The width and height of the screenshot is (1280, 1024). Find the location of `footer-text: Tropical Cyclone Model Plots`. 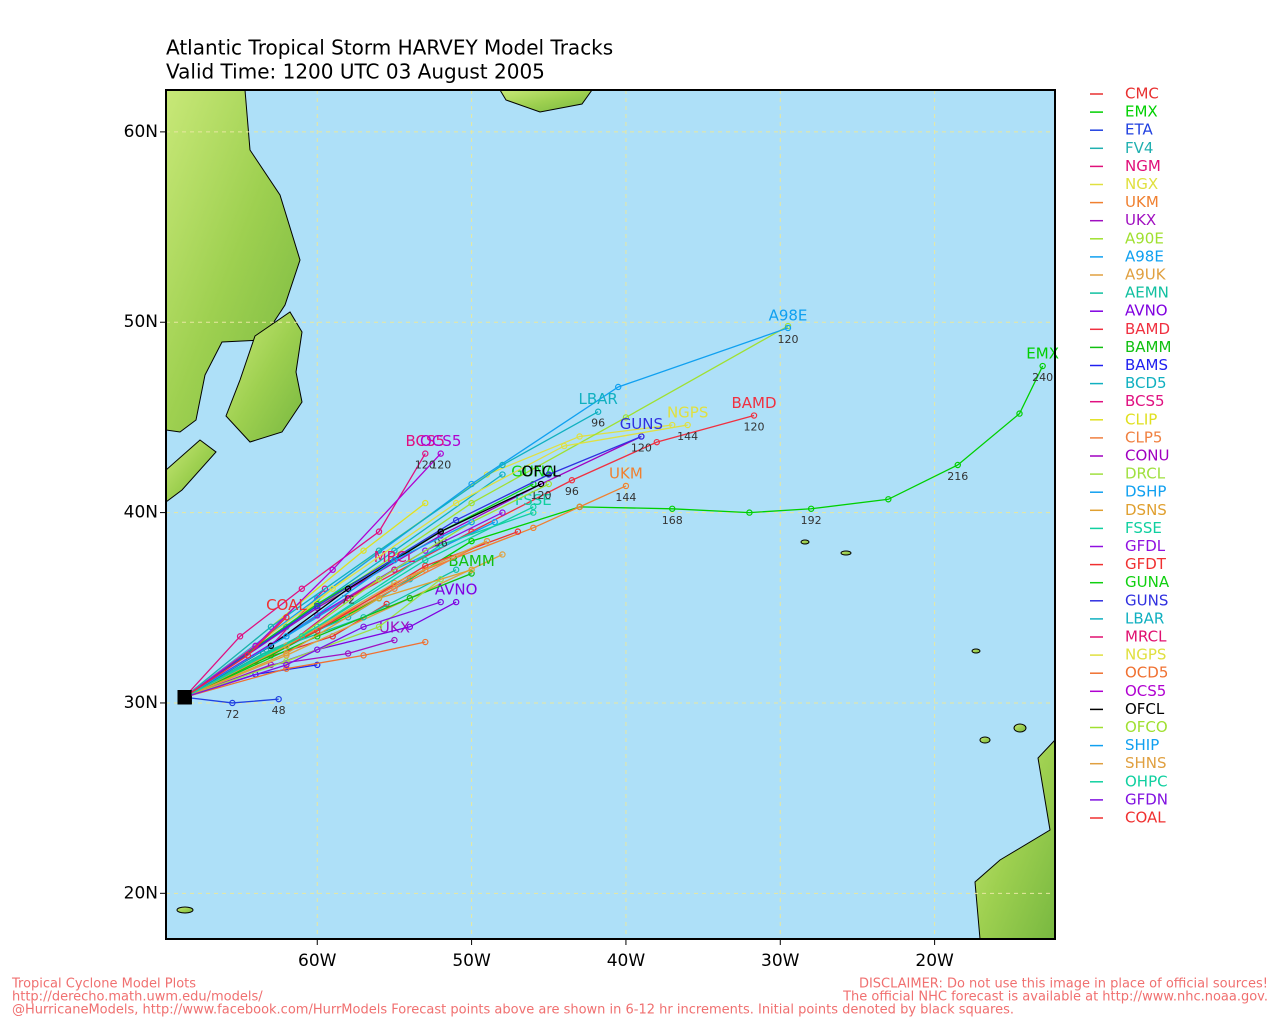

footer-text: Tropical Cyclone Model Plots is located at coordinates (103, 984).